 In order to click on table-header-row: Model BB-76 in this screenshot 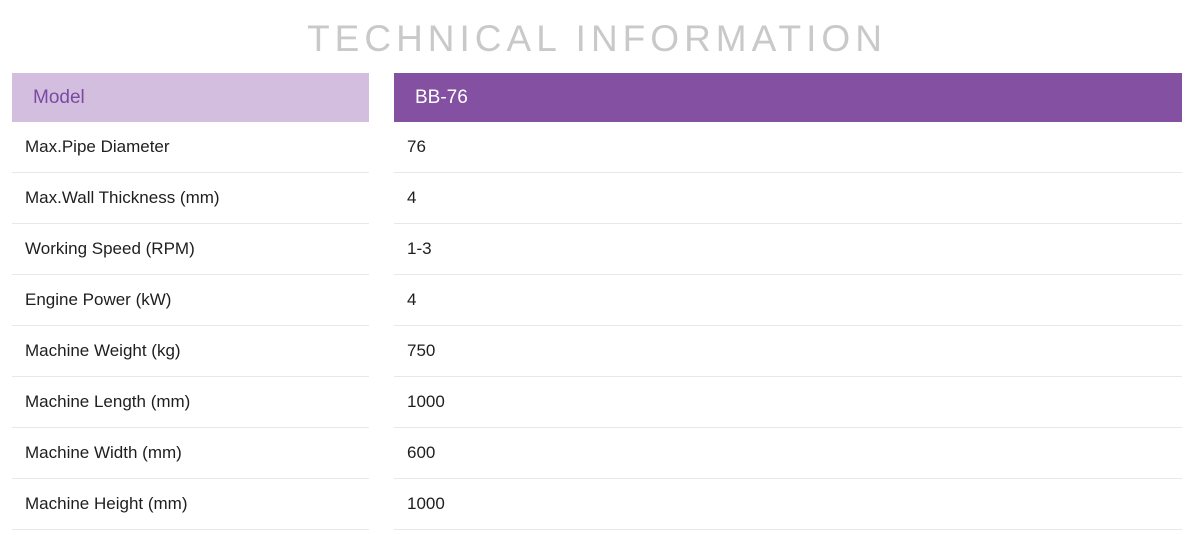, I will do `click(597, 97)`.